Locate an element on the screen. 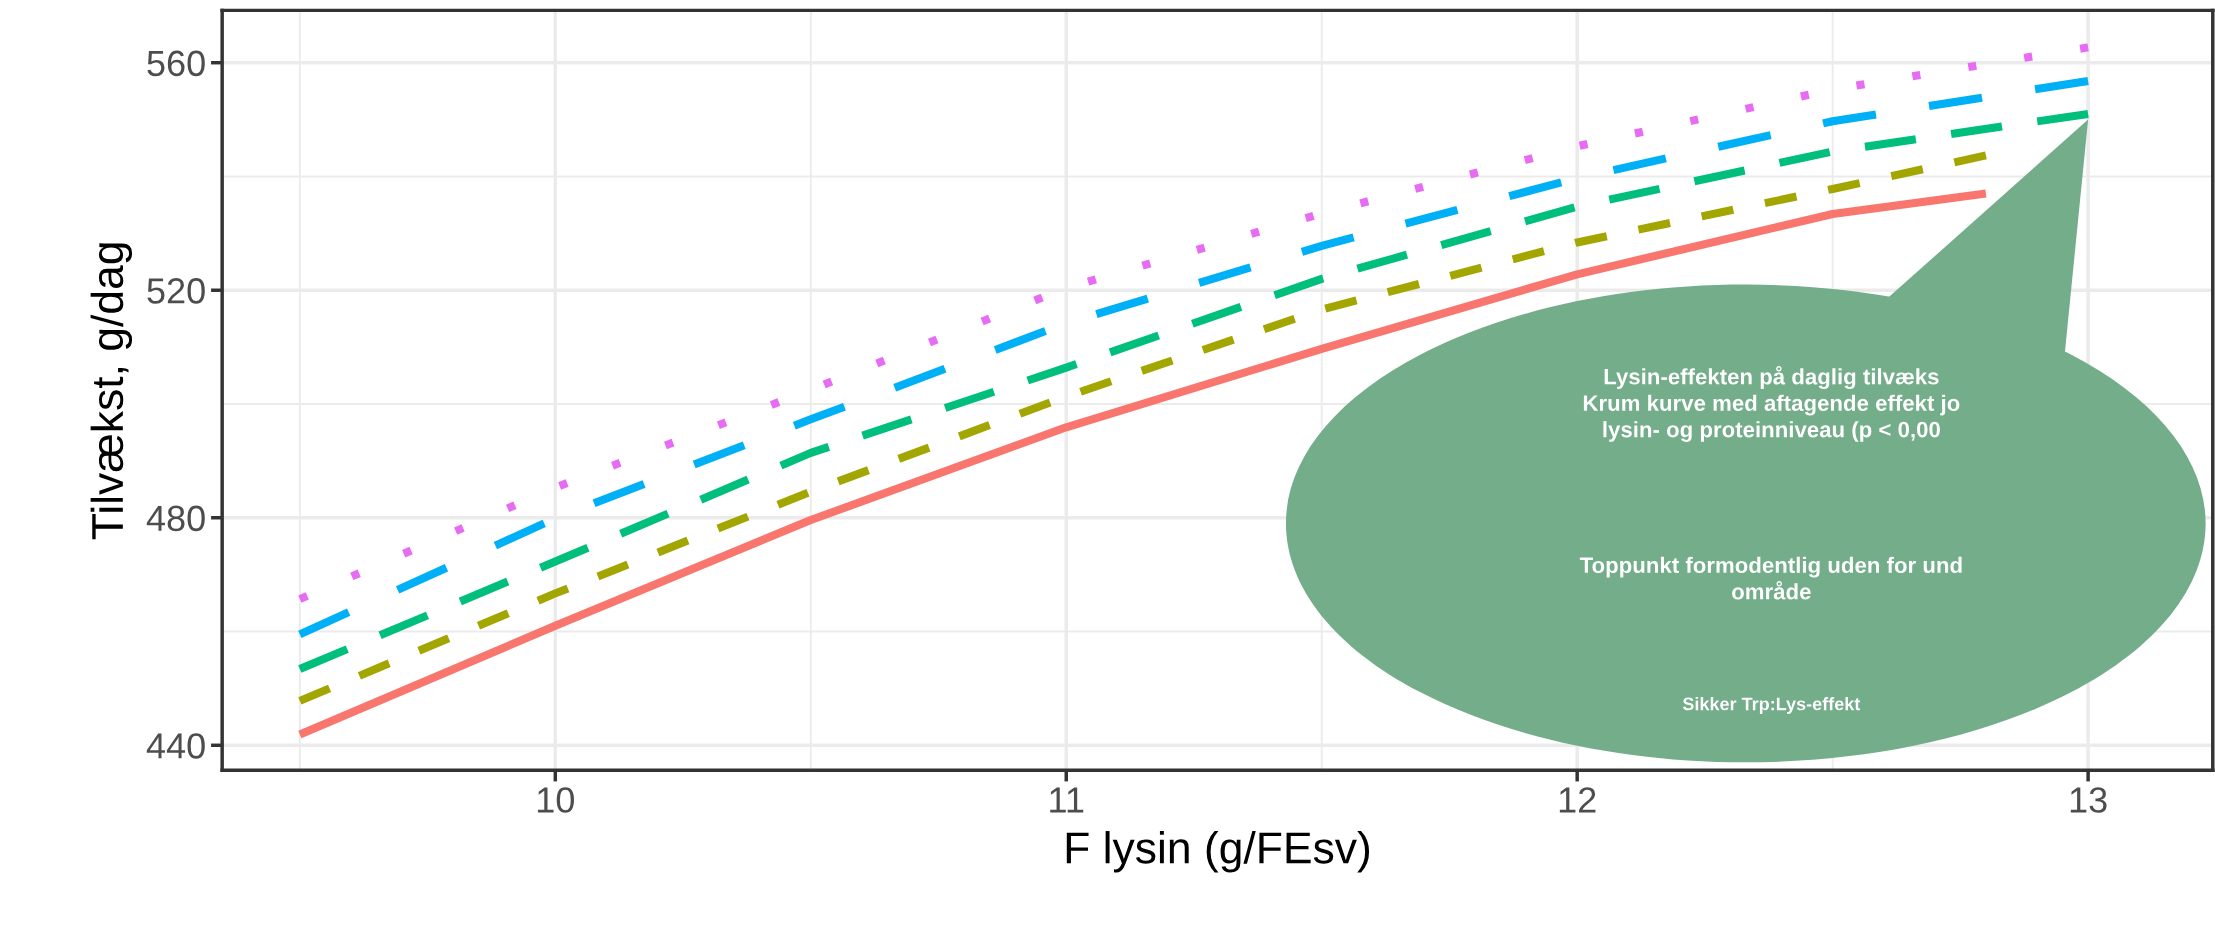 This screenshot has width=2215, height=944. x-axis-title: F lysin (g/FEsv) is located at coordinates (1218, 852).